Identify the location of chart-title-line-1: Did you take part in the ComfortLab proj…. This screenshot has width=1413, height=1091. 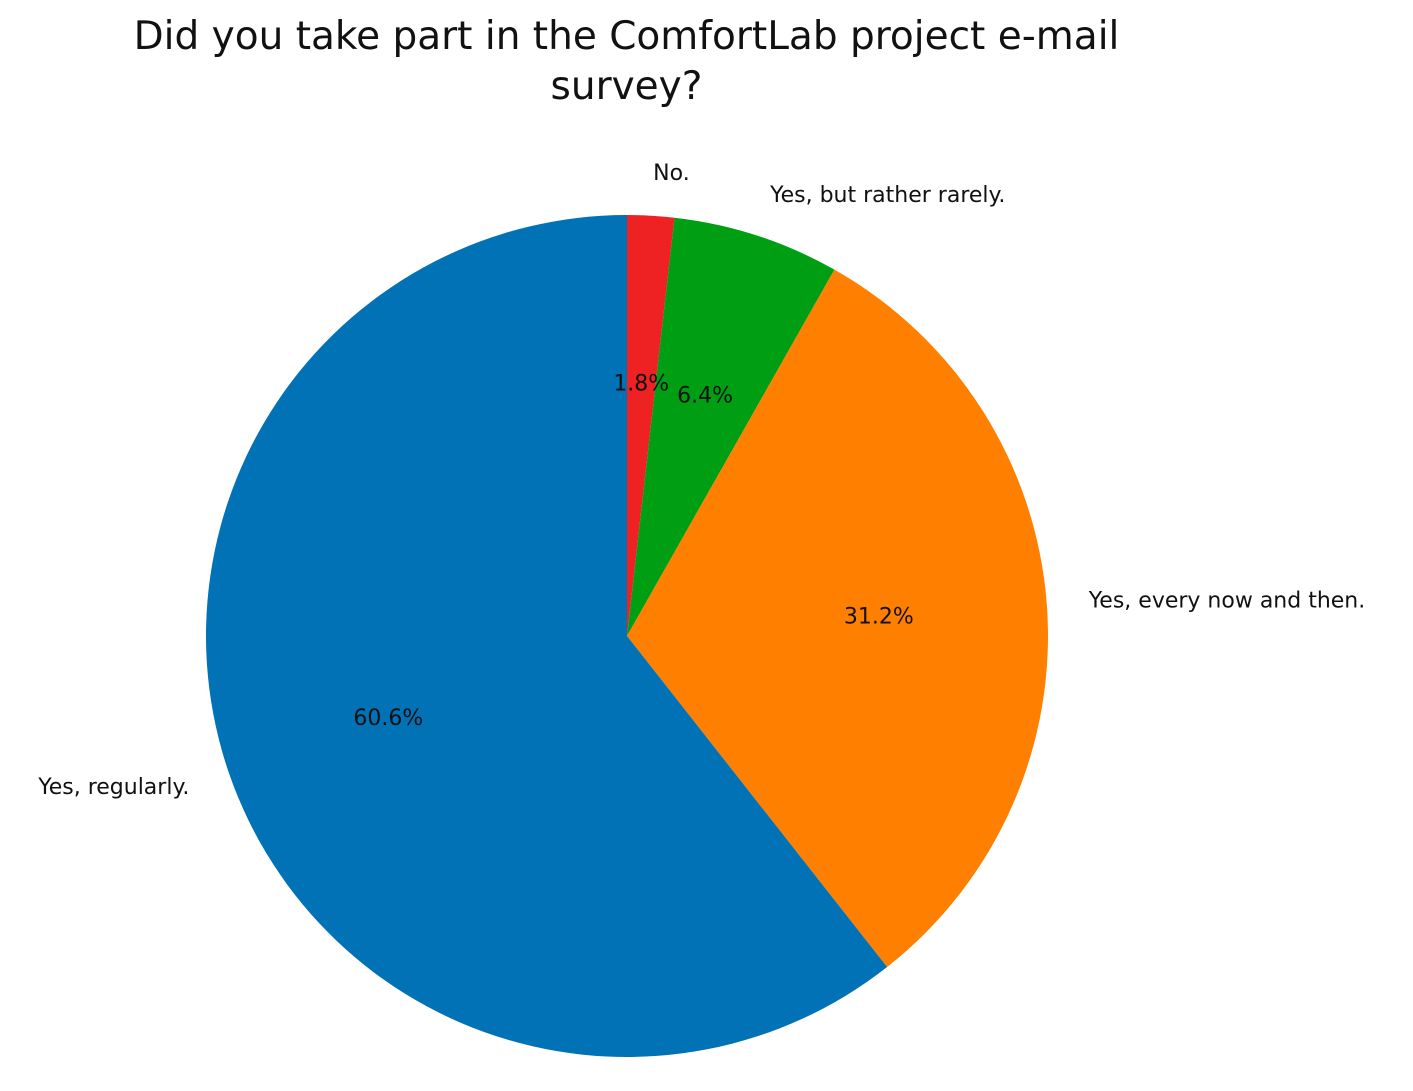
(626, 36).